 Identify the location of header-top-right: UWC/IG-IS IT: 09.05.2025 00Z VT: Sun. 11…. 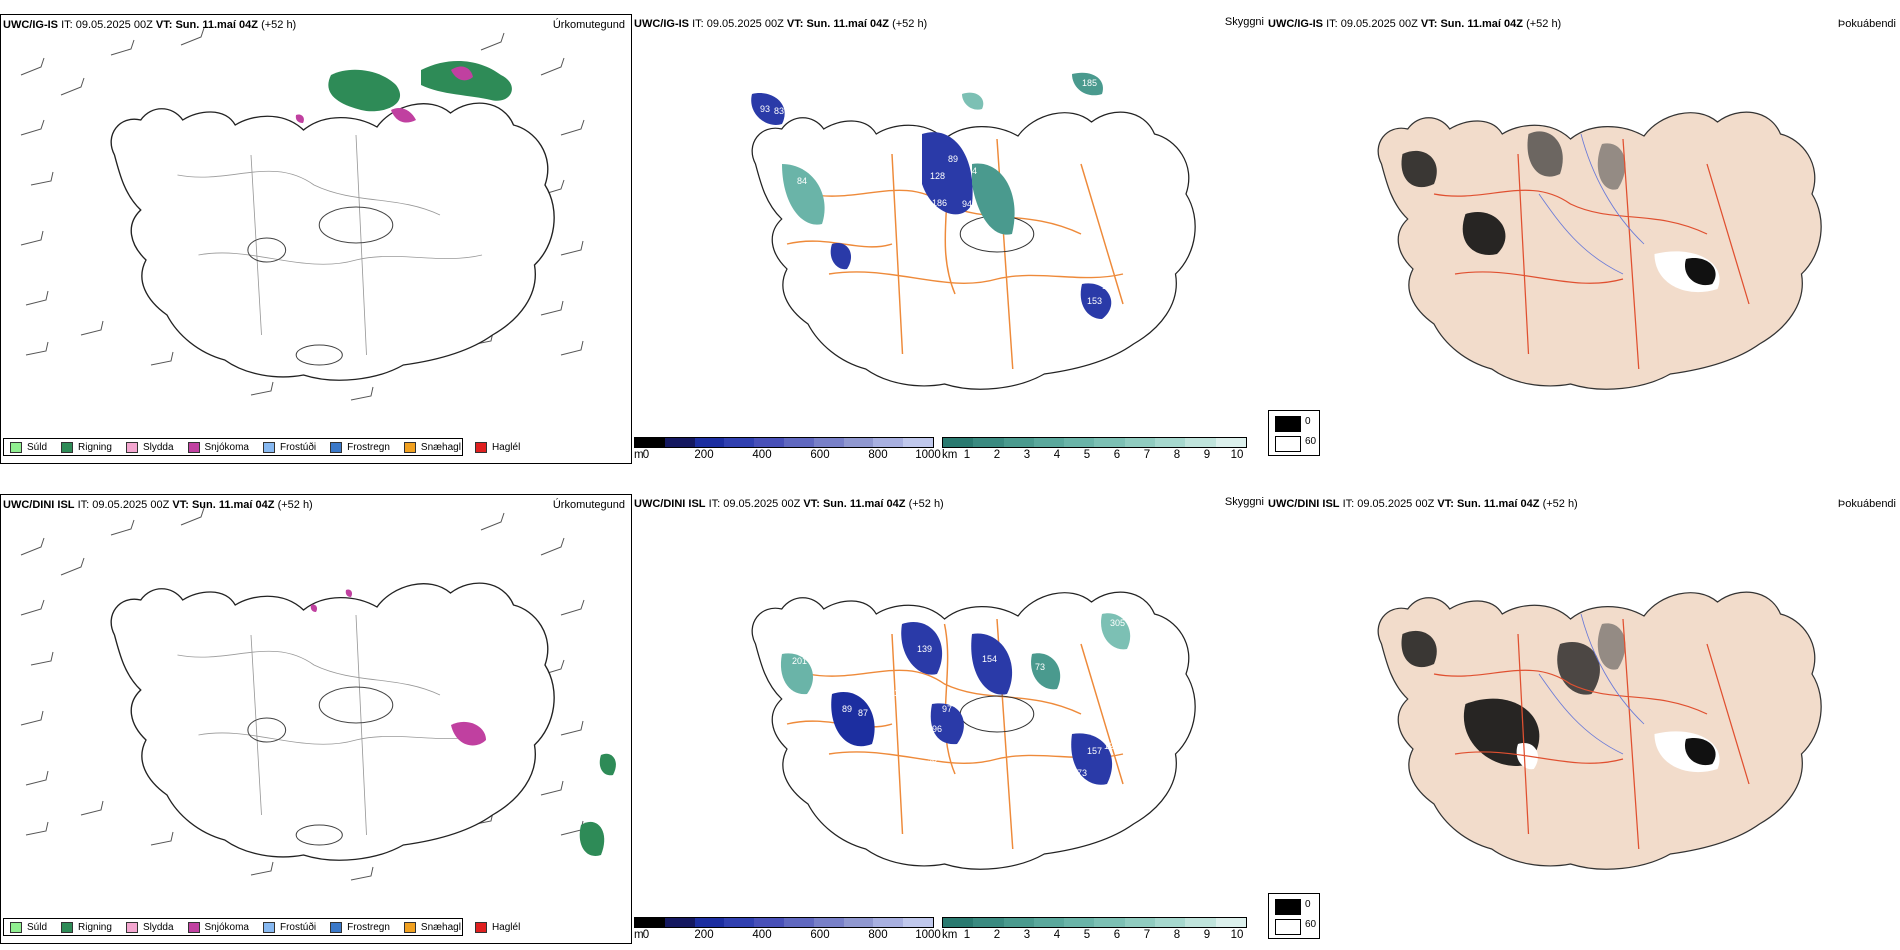
(1415, 24).